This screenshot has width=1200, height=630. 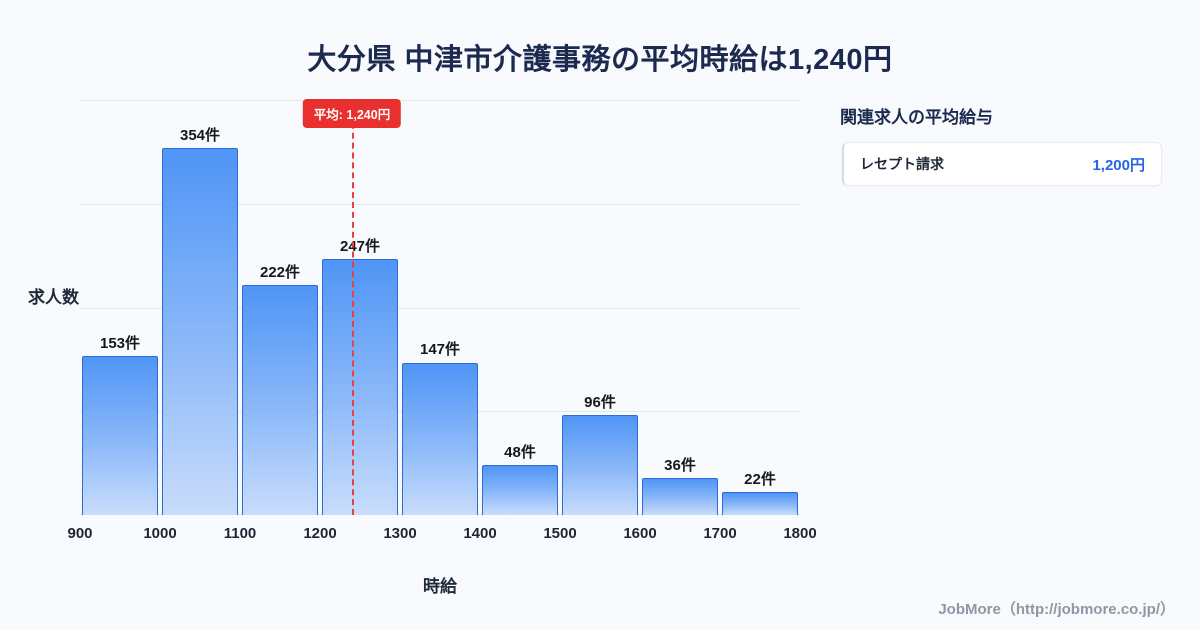 I want to click on bar-value-label: 153件, so click(x=120, y=344).